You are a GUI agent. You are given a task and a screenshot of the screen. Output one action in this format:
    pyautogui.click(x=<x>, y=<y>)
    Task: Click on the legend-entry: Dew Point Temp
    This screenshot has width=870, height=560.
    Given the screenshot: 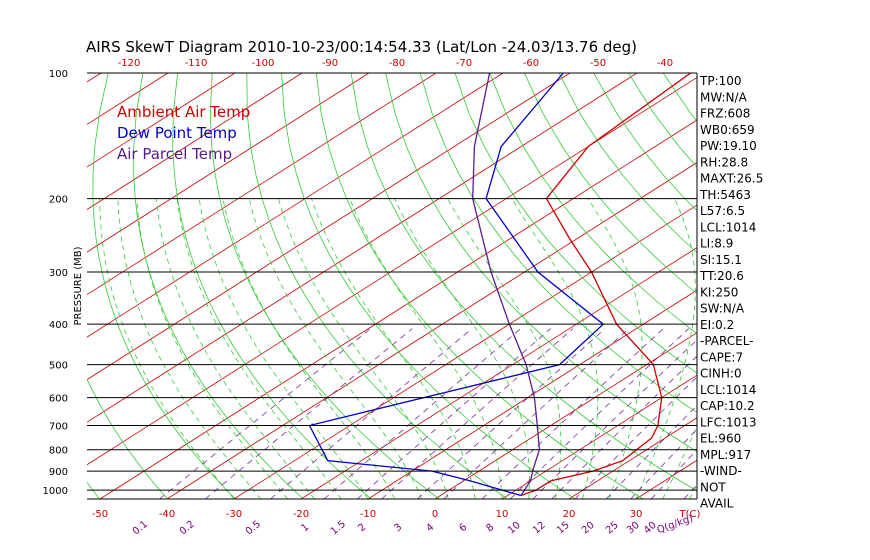 What is the action you would take?
    pyautogui.click(x=177, y=133)
    